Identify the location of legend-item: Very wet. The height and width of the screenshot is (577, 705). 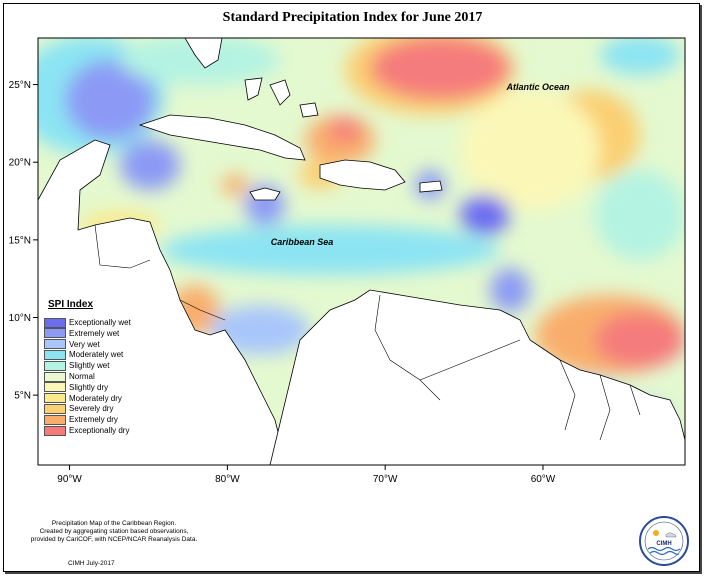
(72, 344).